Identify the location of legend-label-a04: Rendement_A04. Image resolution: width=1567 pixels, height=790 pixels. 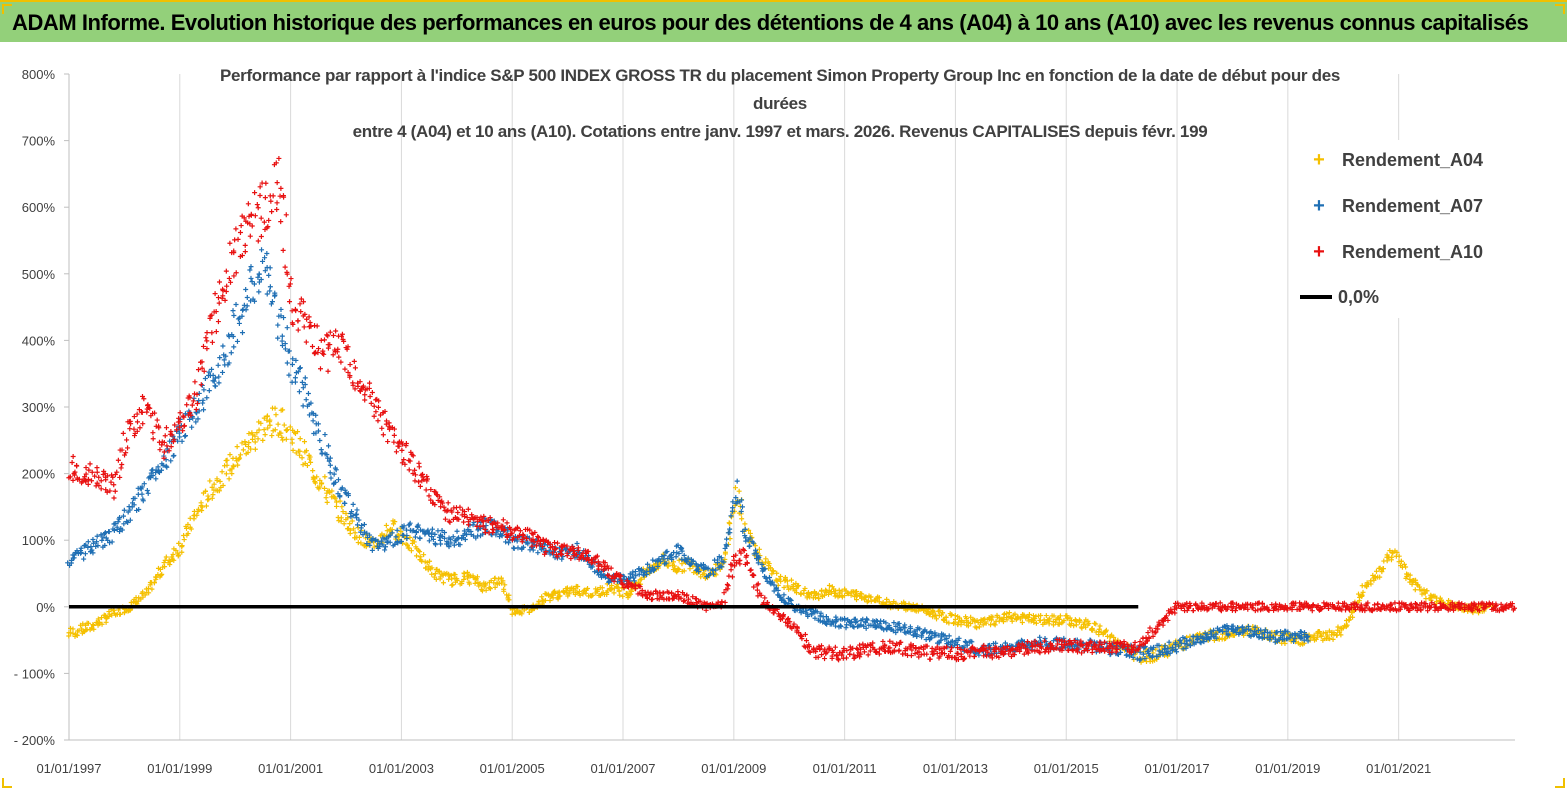
(1413, 159).